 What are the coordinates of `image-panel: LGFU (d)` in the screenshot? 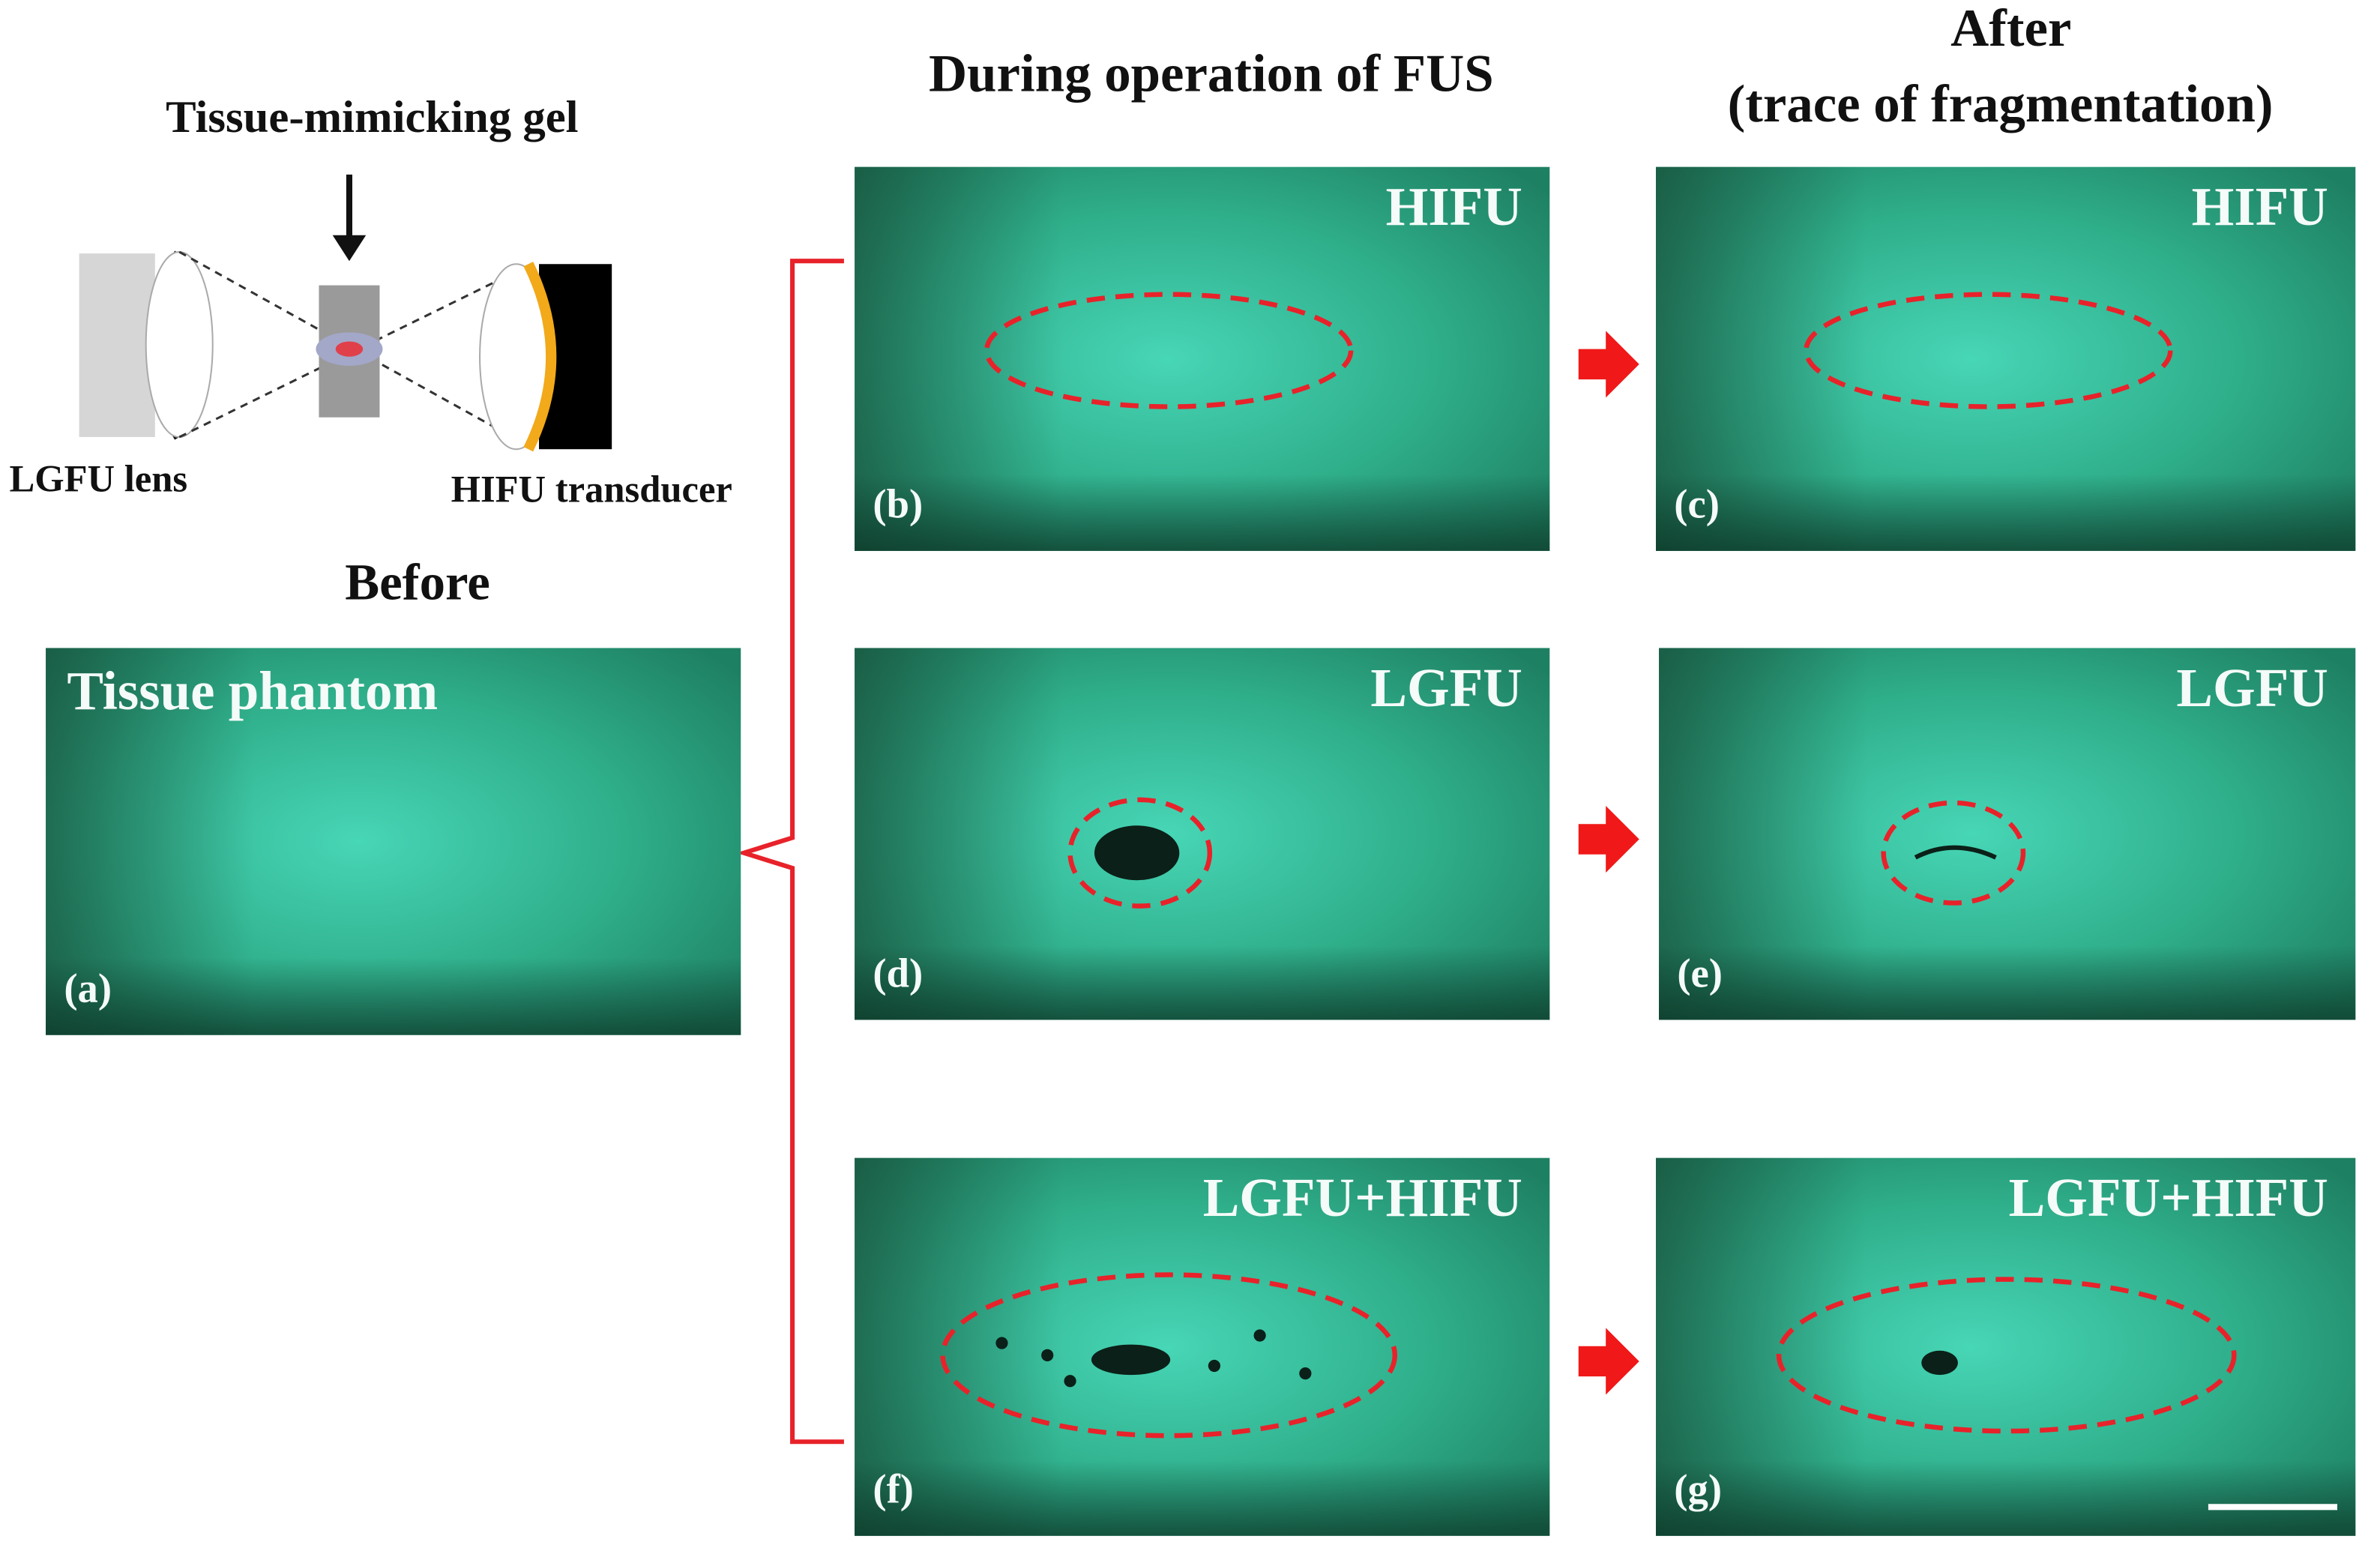 It's located at (1202, 834).